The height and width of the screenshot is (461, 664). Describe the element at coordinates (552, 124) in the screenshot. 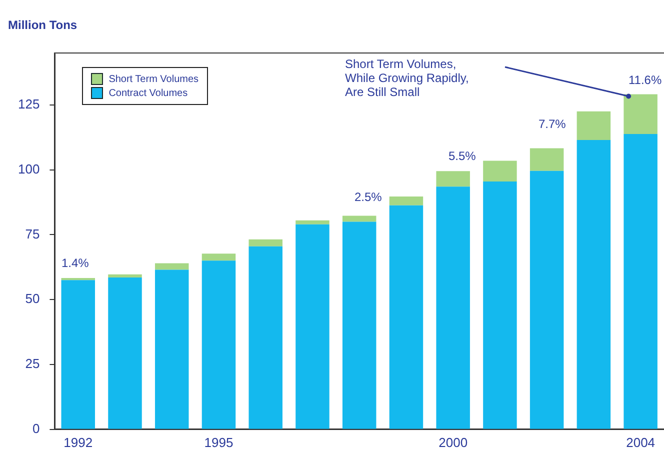

I see `annotation: 7.7%` at that location.